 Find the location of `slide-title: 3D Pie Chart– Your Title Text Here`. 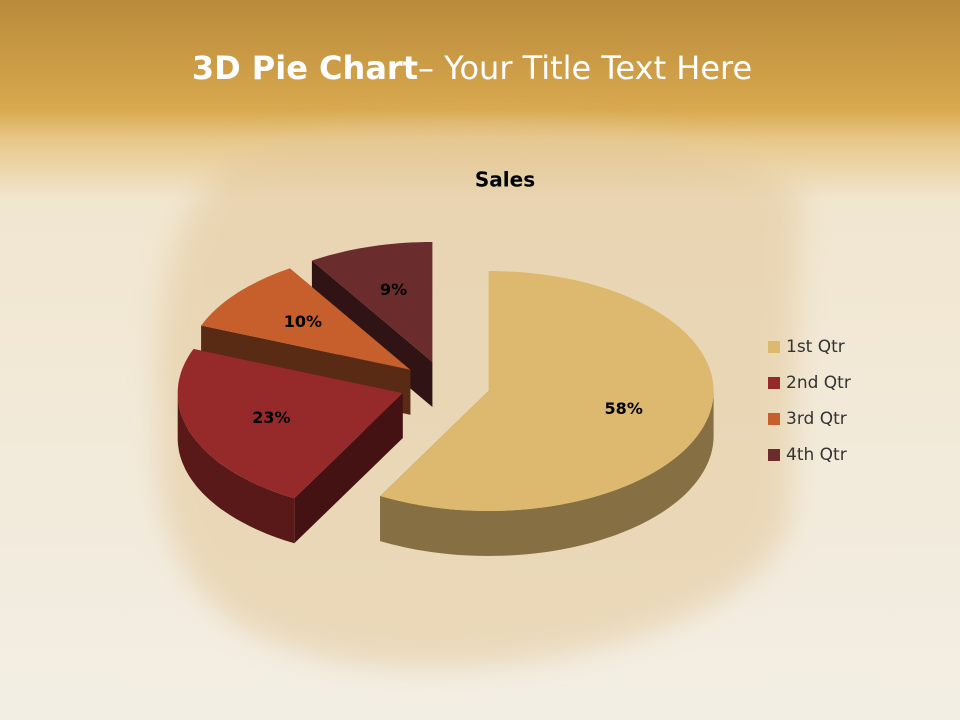

slide-title: 3D Pie Chart– Your Title Text Here is located at coordinates (472, 68).